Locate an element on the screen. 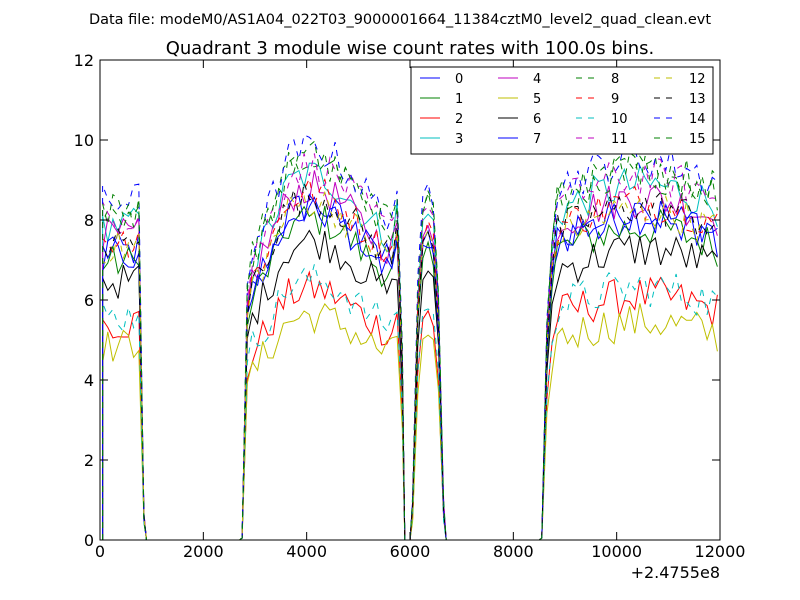 The width and height of the screenshot is (800, 600). y-tick-label: 6 is located at coordinates (89, 300).